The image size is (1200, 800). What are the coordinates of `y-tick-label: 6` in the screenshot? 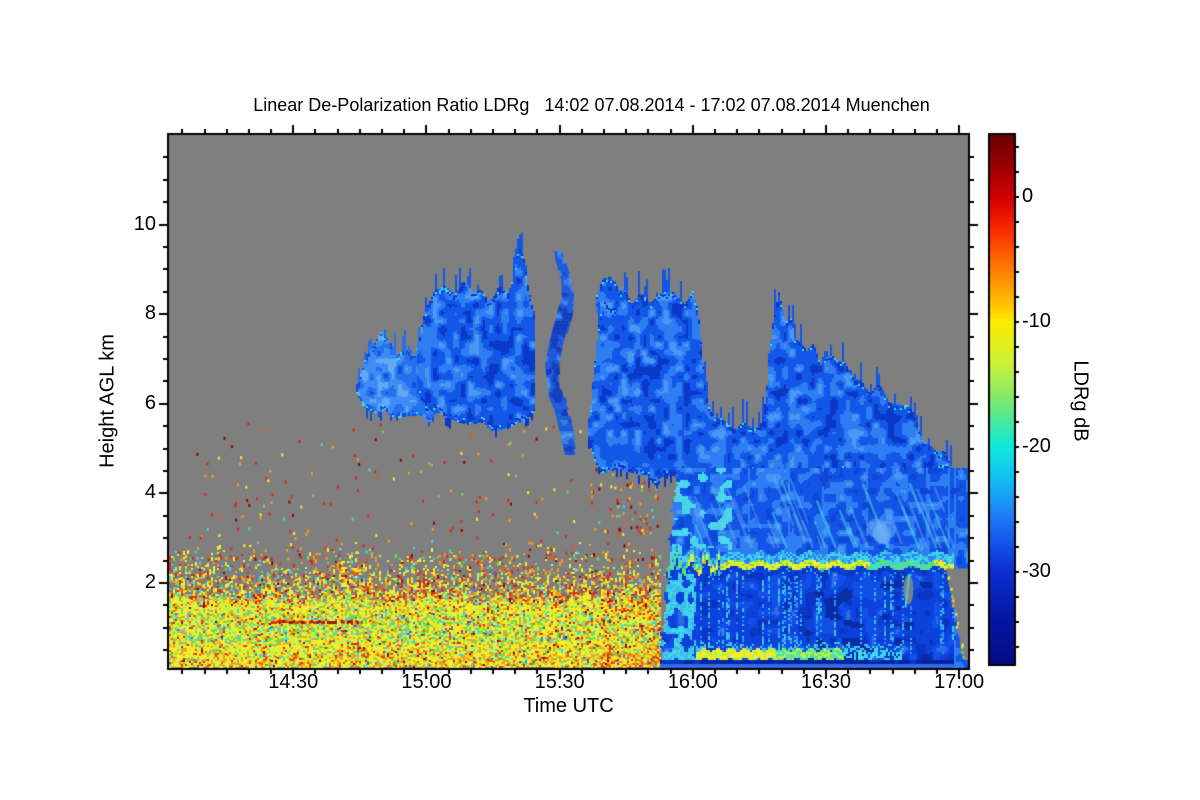 It's located at (150, 402).